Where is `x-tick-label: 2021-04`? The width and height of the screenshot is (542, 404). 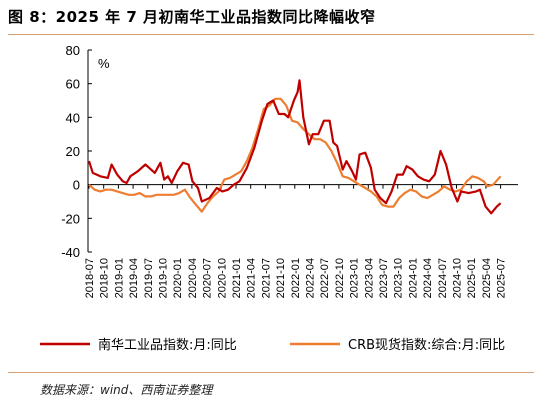
x-tick-label: 2021-04 is located at coordinates (252, 278).